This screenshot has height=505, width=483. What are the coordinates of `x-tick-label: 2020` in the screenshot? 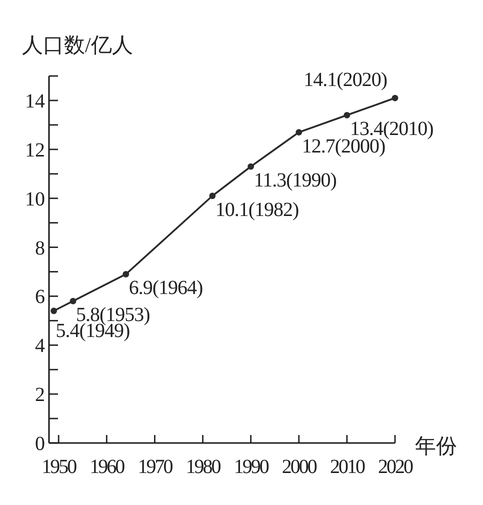 It's located at (396, 467).